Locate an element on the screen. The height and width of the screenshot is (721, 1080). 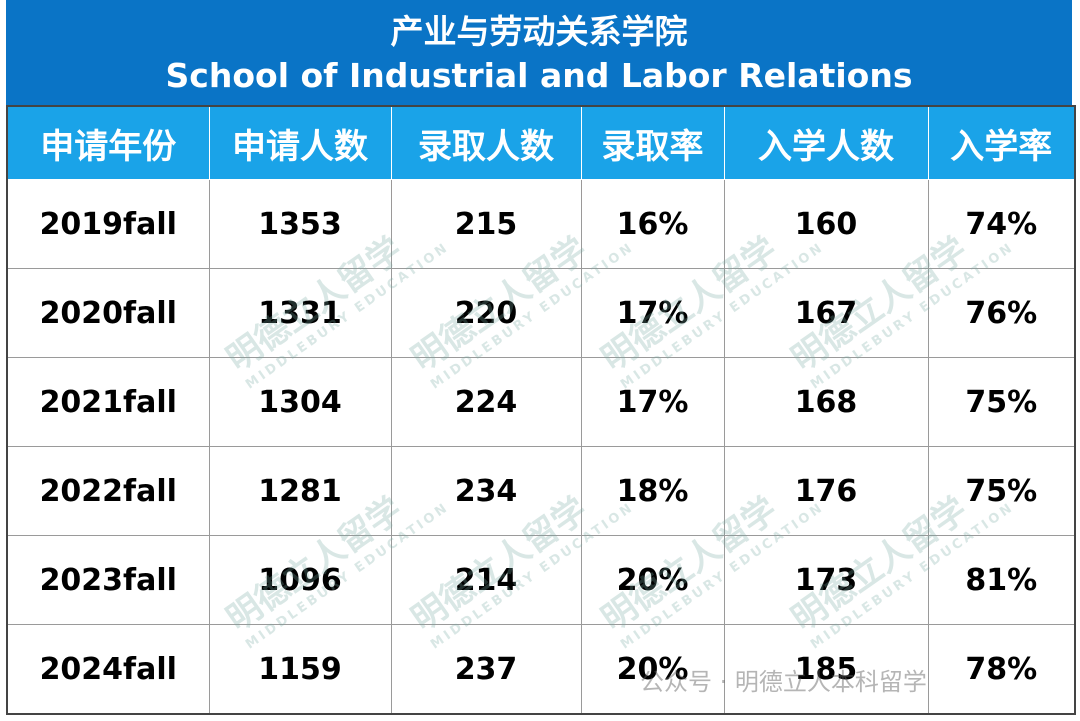
account-watermark: 公众号 · 明德立人本科留学 is located at coordinates (783, 682).